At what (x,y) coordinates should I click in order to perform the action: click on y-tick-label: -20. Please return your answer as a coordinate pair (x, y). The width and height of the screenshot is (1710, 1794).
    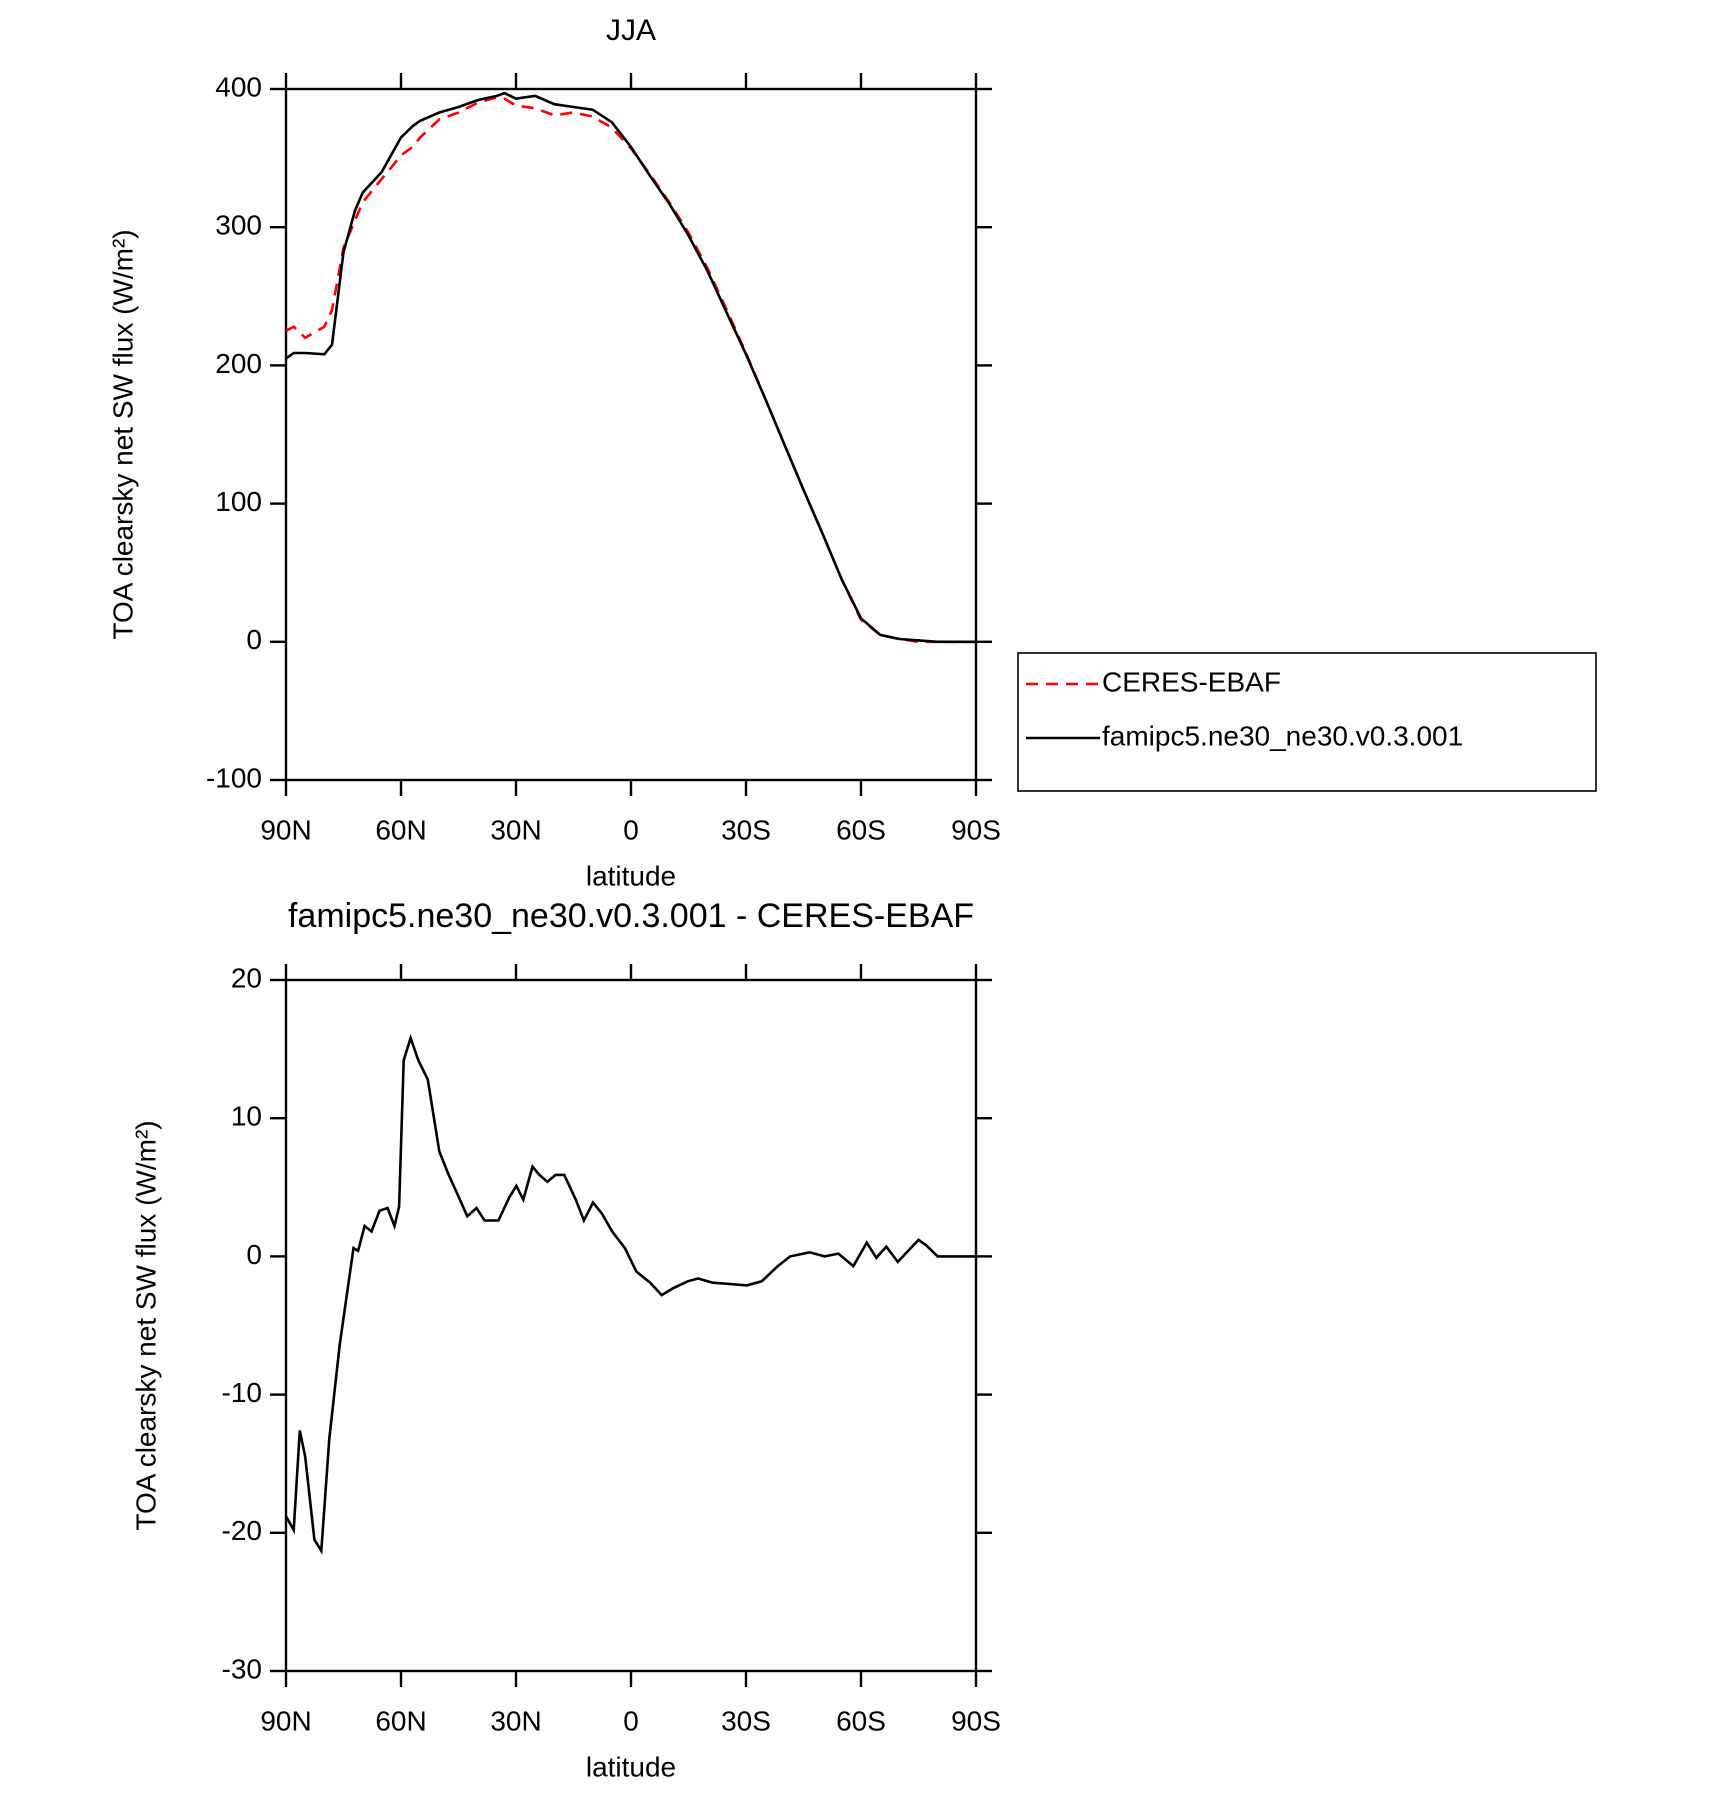
    Looking at the image, I should click on (242, 1530).